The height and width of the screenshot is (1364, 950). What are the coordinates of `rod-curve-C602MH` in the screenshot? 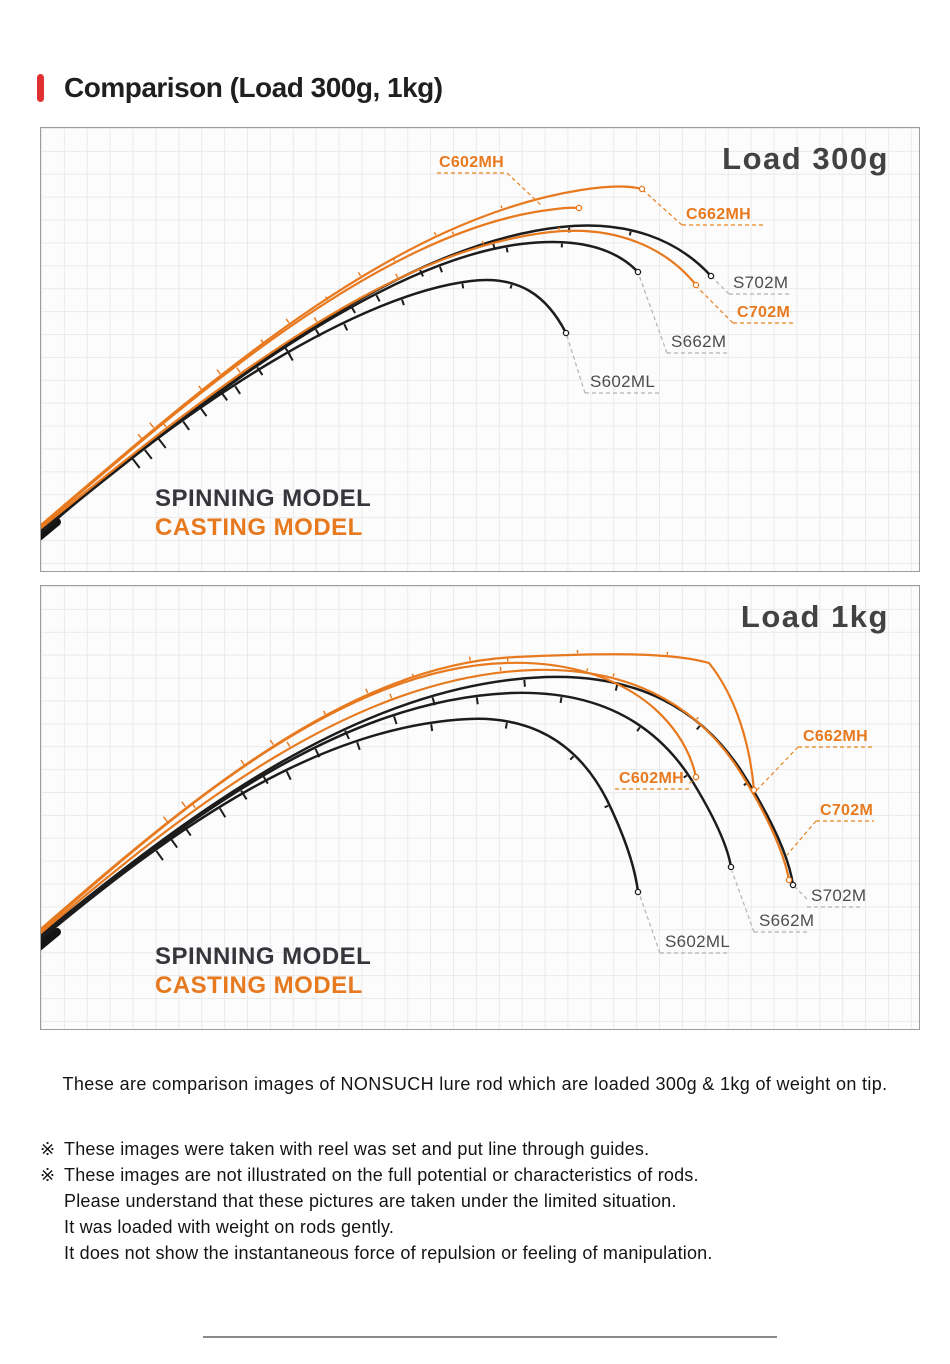 It's located at (310, 367).